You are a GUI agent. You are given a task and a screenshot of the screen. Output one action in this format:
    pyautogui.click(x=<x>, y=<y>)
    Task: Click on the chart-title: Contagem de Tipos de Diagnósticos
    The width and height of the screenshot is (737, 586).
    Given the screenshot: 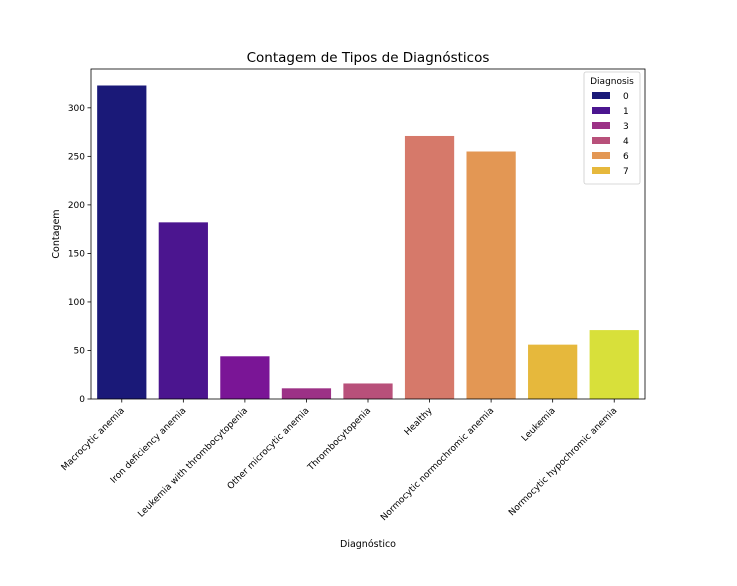 What is the action you would take?
    pyautogui.click(x=368, y=58)
    